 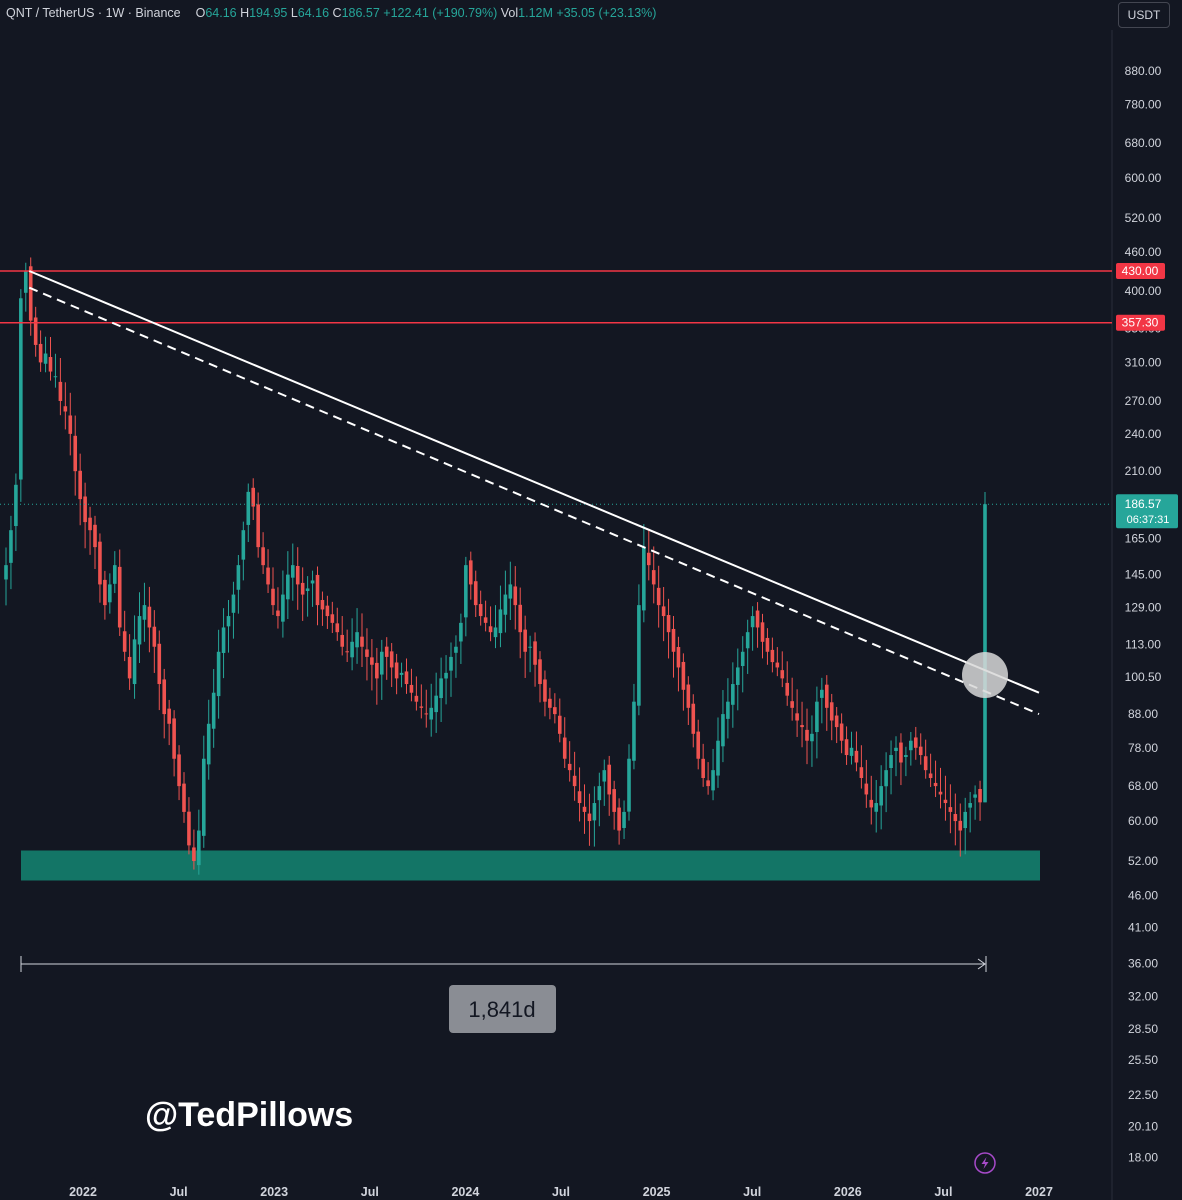 What do you see at coordinates (1143, 861) in the screenshot?
I see `y-tick-label: 52.00` at bounding box center [1143, 861].